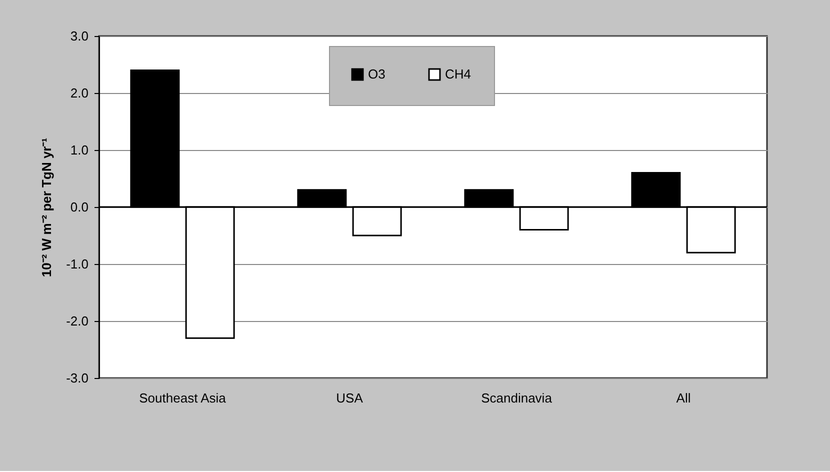 Image resolution: width=830 pixels, height=472 pixels. What do you see at coordinates (79, 150) in the screenshot?
I see `y-tick-label: 1.0` at bounding box center [79, 150].